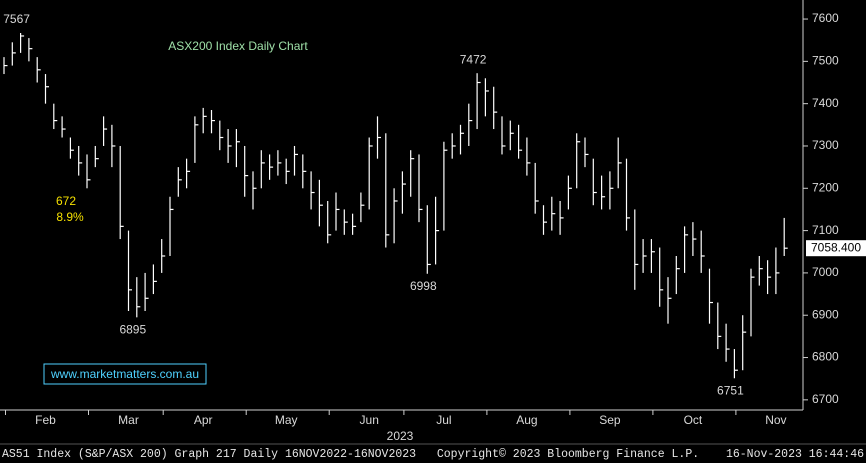 This screenshot has width=866, height=463. What do you see at coordinates (369, 420) in the screenshot?
I see `x-tick-label: Jun` at bounding box center [369, 420].